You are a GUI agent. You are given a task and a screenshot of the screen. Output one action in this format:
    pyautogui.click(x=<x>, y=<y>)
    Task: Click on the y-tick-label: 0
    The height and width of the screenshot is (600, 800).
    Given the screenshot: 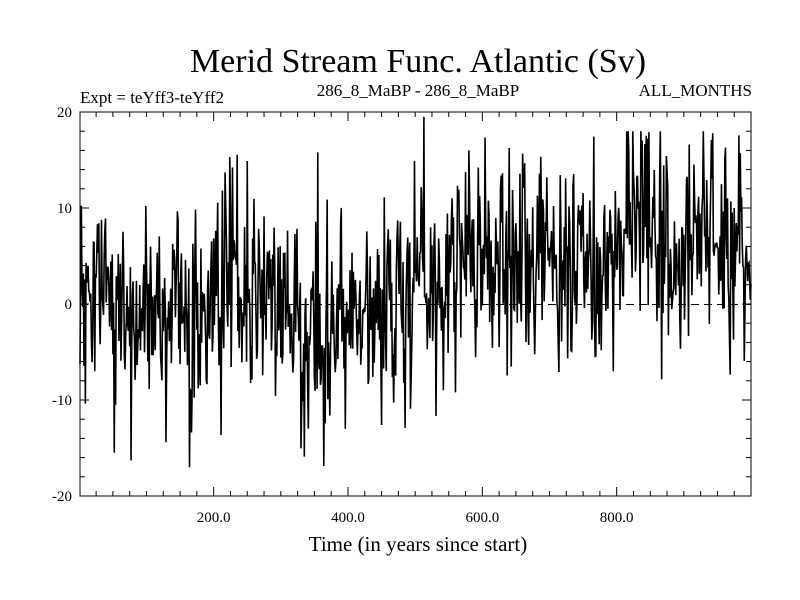 What is the action you would take?
    pyautogui.click(x=69, y=305)
    